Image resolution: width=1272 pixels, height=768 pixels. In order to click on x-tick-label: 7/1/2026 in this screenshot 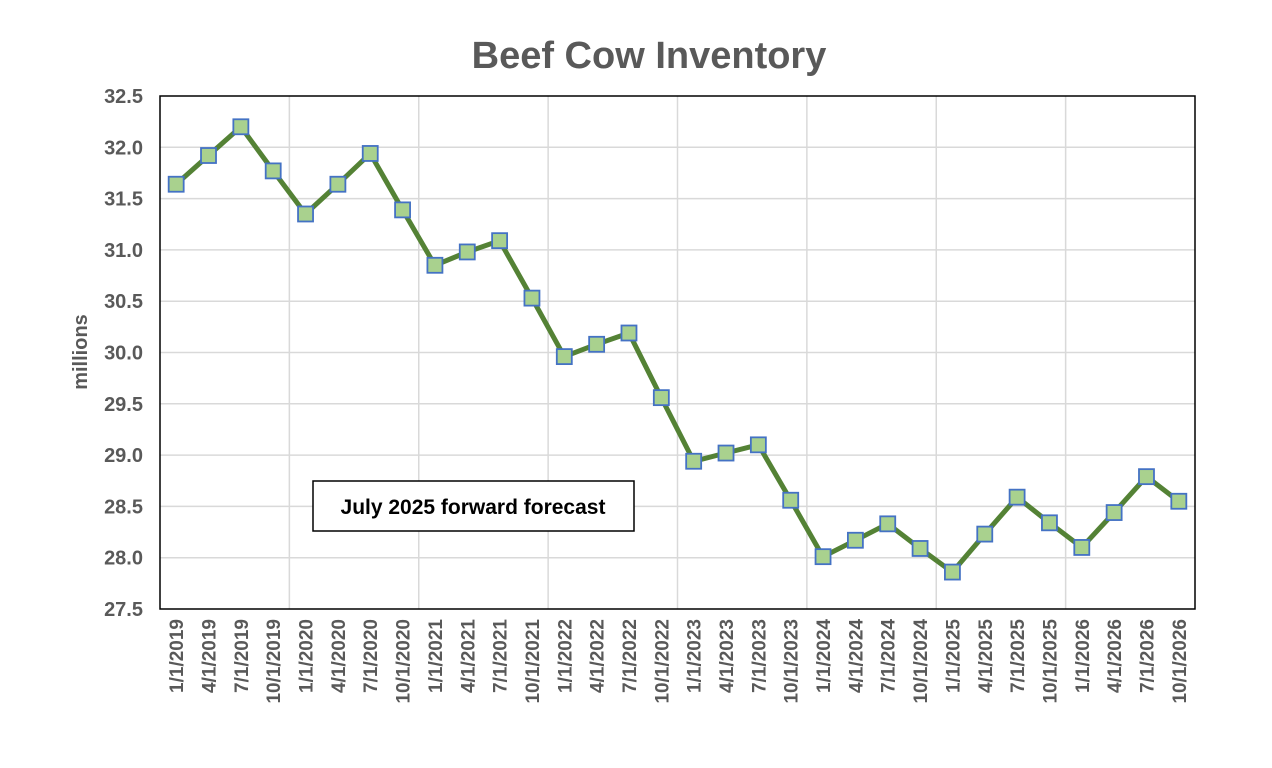, I will do `click(1147, 656)`.